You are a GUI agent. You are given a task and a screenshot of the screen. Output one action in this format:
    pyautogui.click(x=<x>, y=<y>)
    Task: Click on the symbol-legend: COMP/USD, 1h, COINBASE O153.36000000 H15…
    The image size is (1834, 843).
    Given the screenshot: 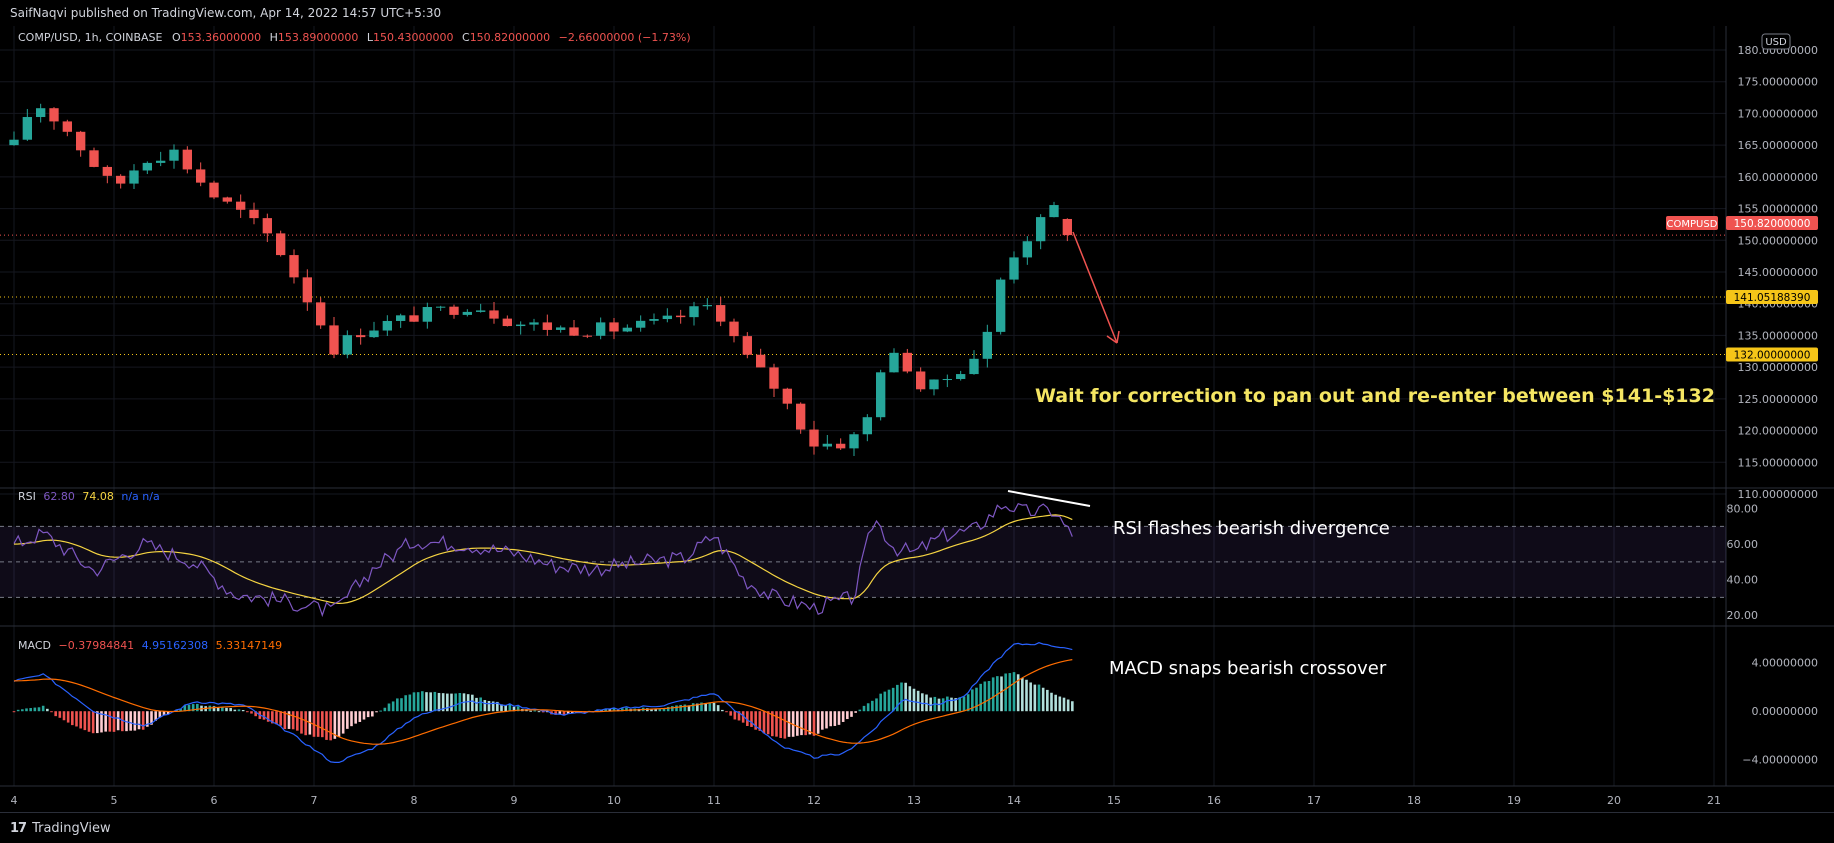 What is the action you would take?
    pyautogui.click(x=354, y=37)
    